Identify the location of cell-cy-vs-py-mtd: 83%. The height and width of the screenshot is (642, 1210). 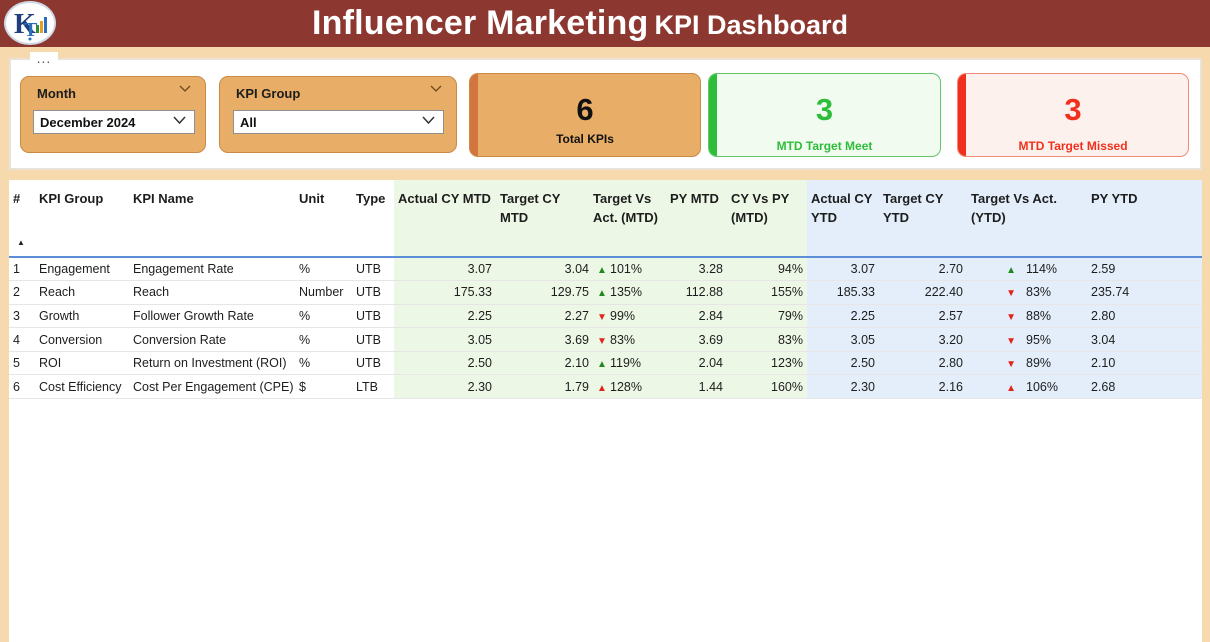
(767, 339).